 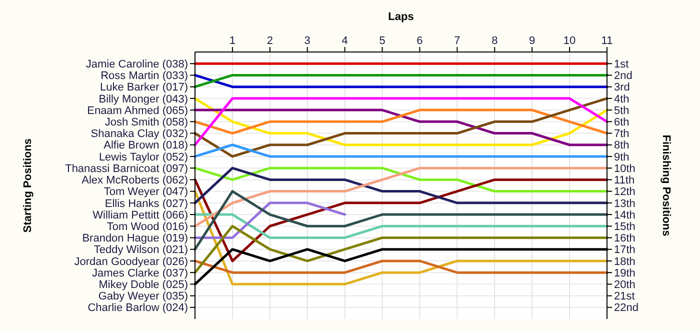 I want to click on text: Enaam Ahmed (065), so click(x=137, y=110).